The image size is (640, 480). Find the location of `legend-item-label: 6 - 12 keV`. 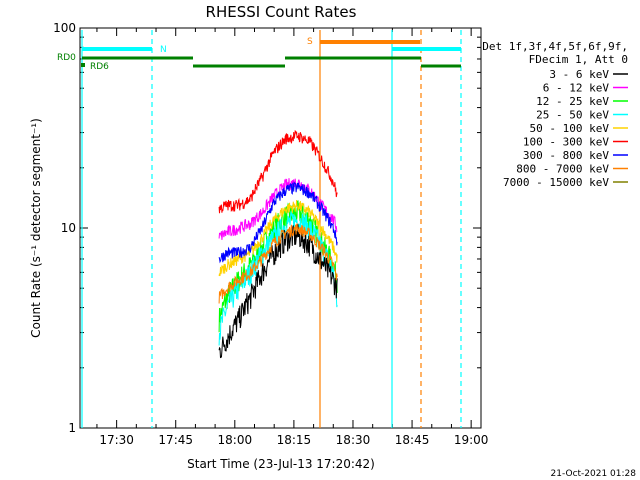

legend-item-label: 6 - 12 keV is located at coordinates (576, 88).